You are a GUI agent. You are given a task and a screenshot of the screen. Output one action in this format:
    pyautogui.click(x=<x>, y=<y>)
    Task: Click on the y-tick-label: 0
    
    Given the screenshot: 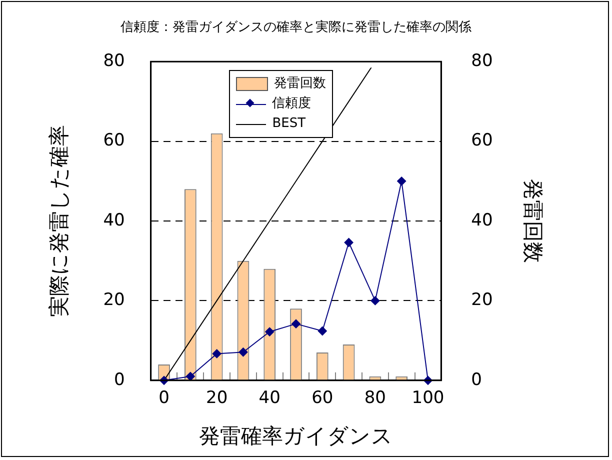 What is the action you would take?
    pyautogui.click(x=119, y=380)
    